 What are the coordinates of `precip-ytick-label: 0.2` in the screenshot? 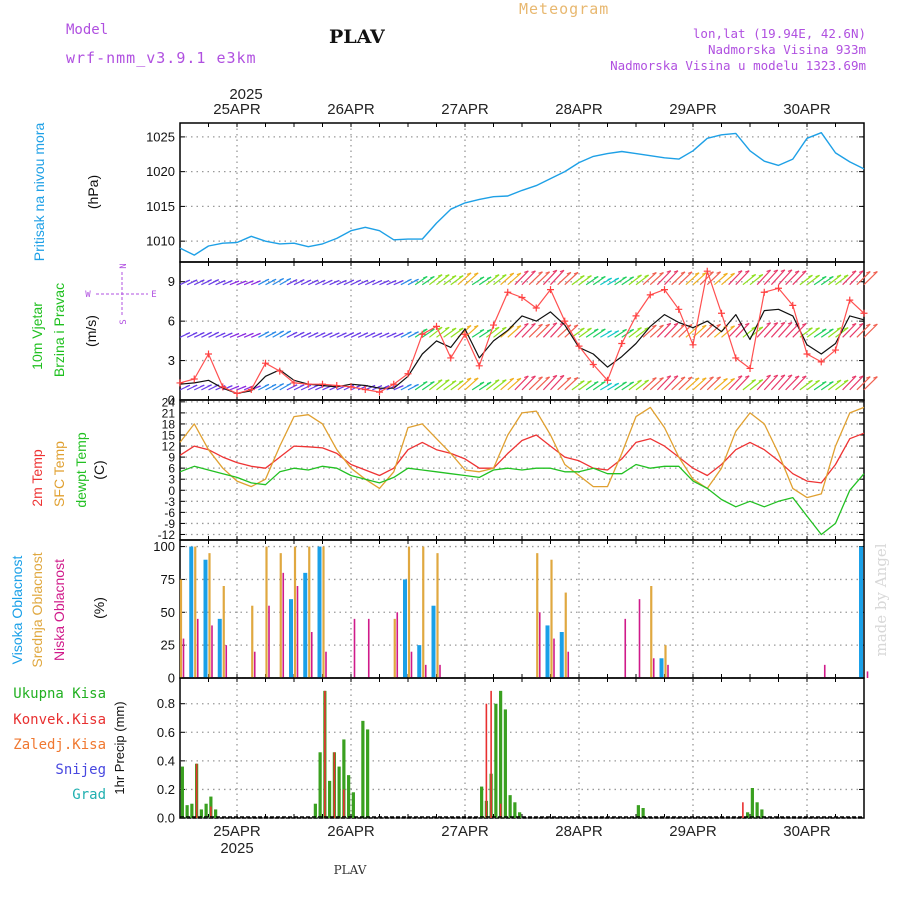 It's located at (166, 789).